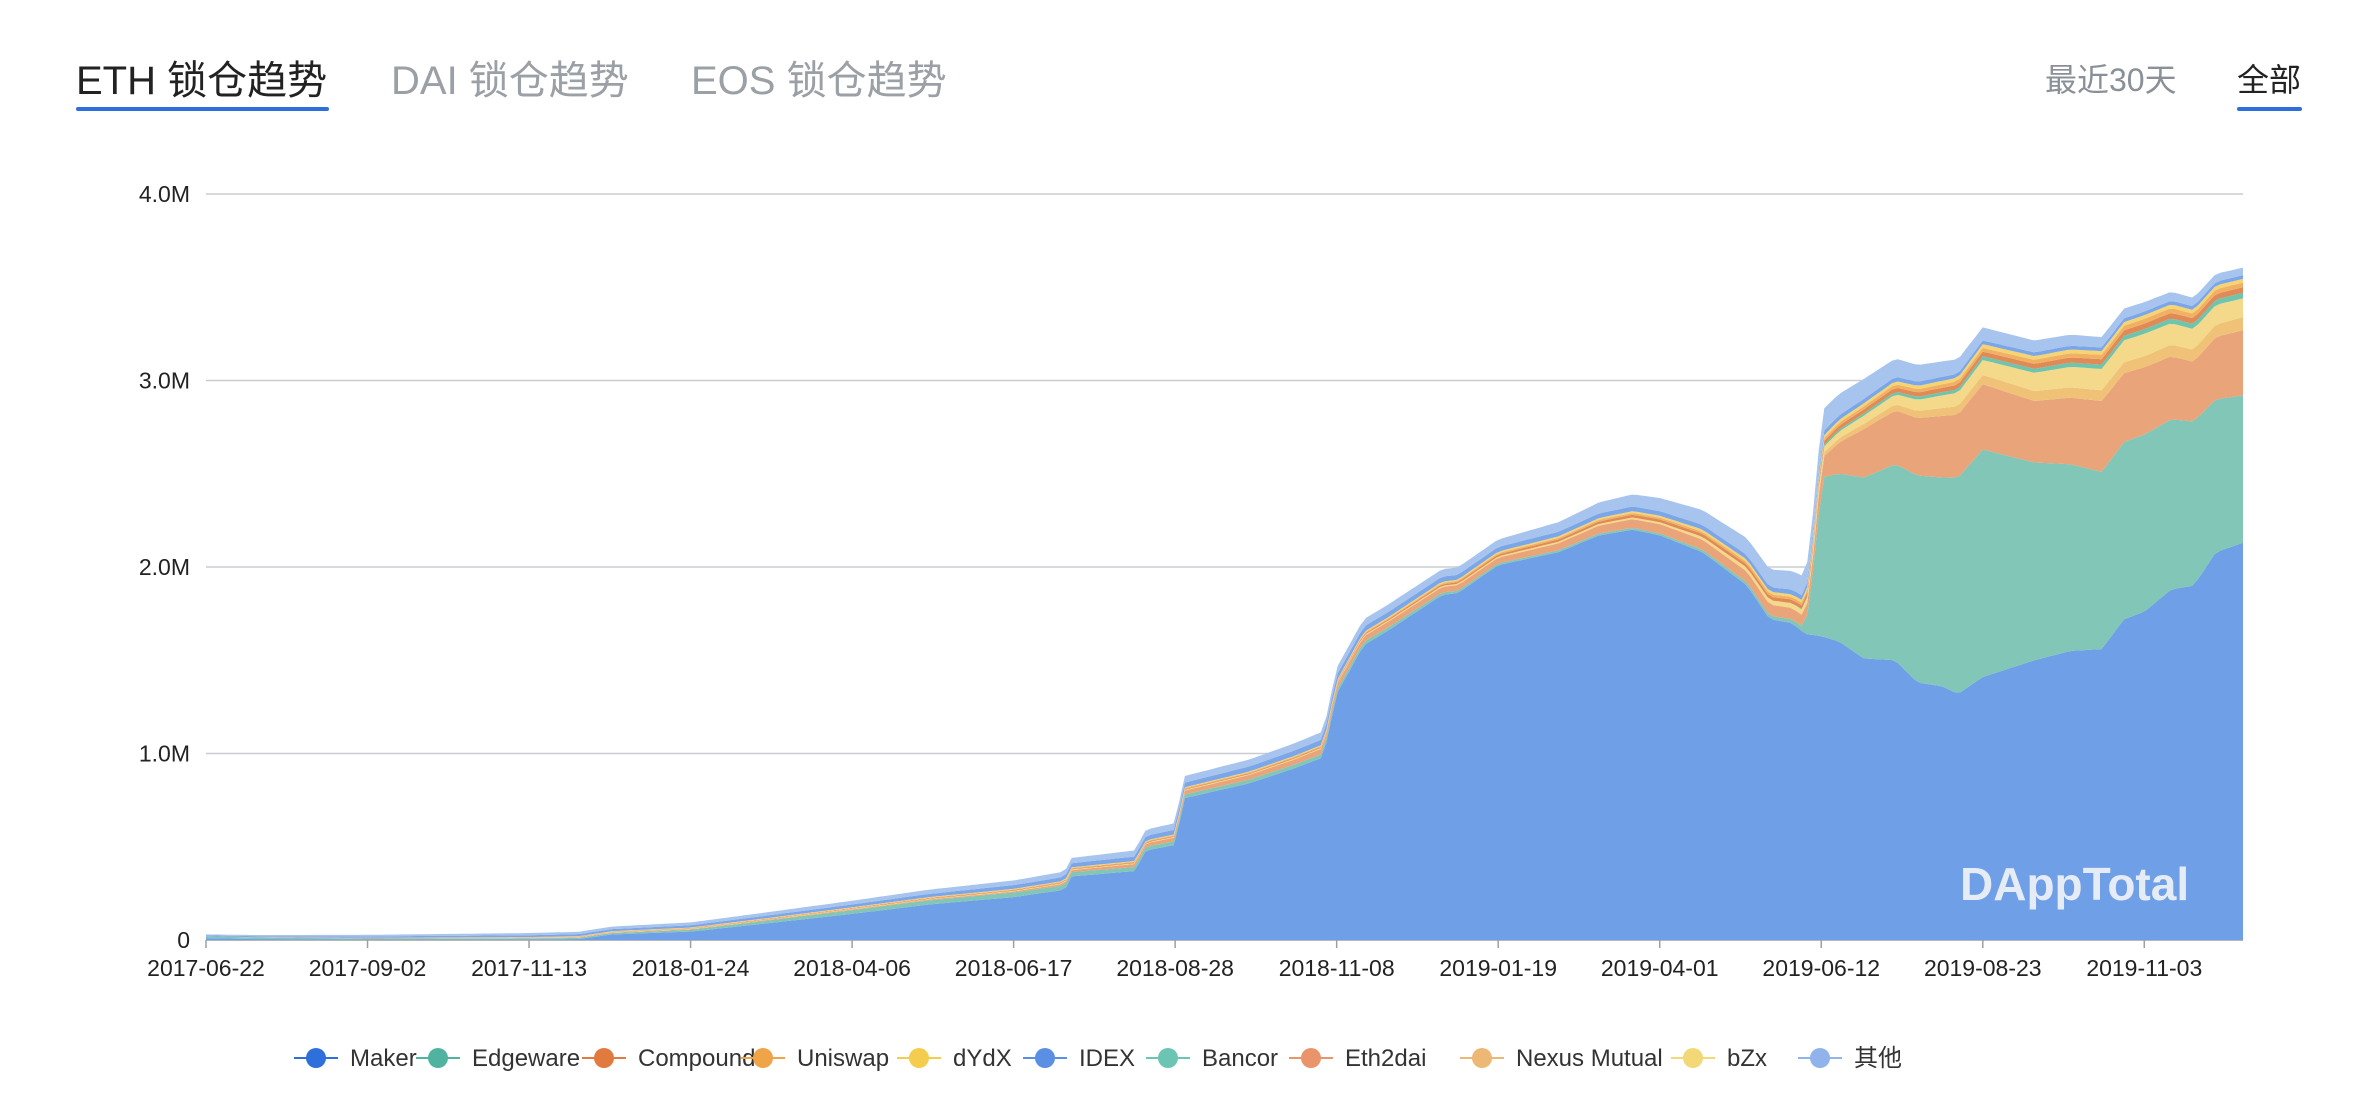  What do you see at coordinates (164, 754) in the screenshot?
I see `y-tick-label: 1.0M` at bounding box center [164, 754].